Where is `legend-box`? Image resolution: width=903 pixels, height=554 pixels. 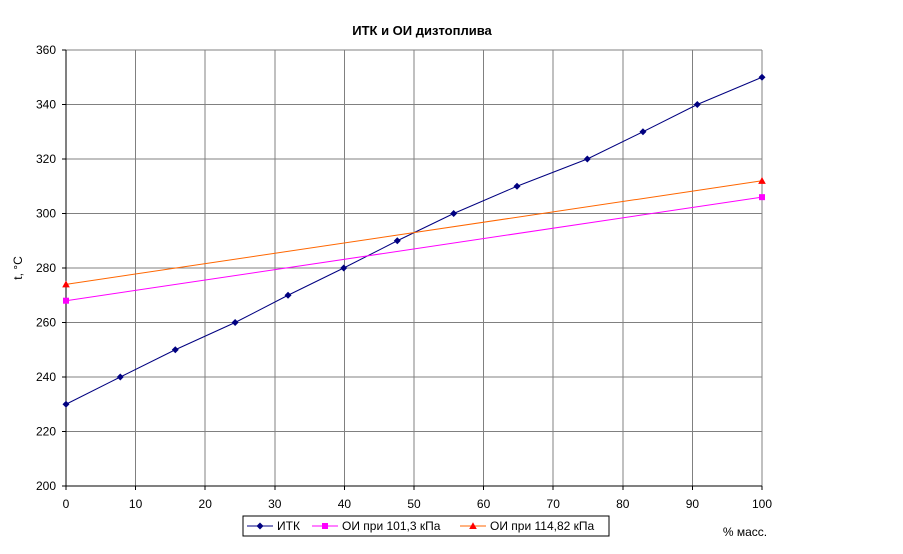 legend-box is located at coordinates (426, 526).